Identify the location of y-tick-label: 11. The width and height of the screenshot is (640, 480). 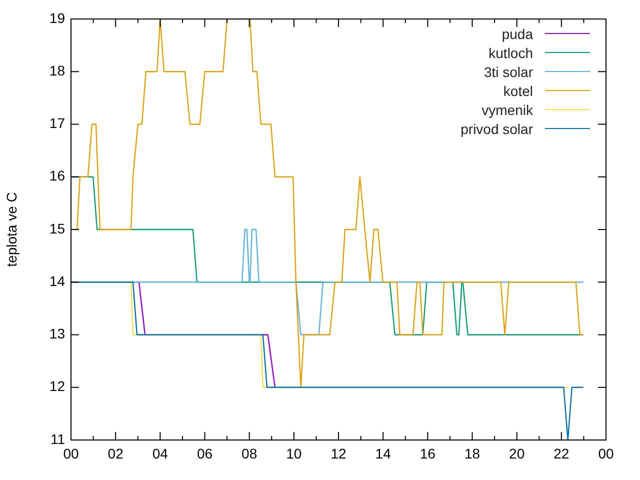
(58, 438).